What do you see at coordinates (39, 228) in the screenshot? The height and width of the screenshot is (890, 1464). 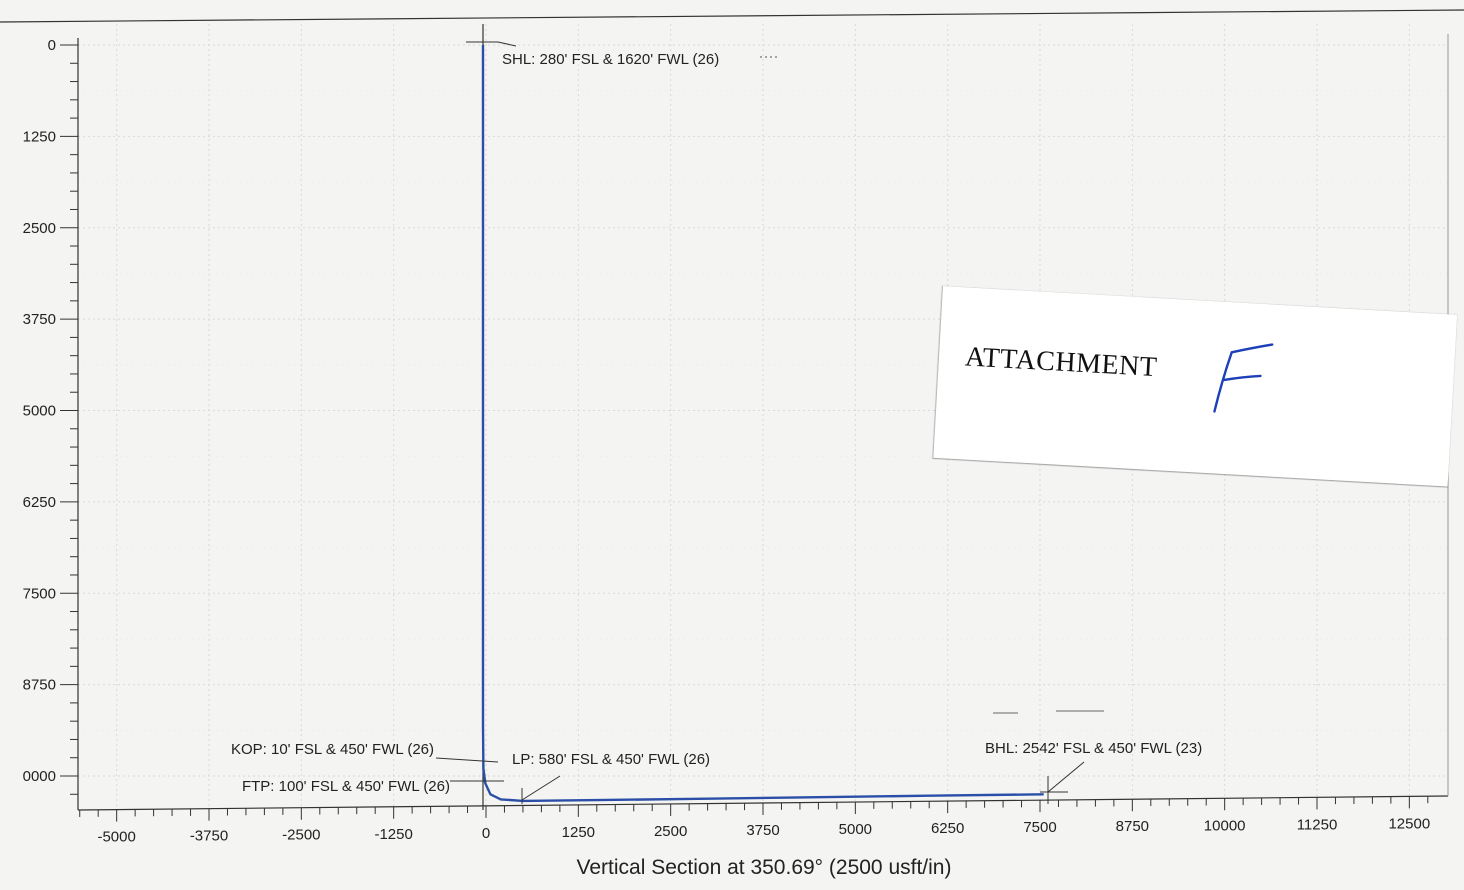 I see `y-tick-label: 2500` at bounding box center [39, 228].